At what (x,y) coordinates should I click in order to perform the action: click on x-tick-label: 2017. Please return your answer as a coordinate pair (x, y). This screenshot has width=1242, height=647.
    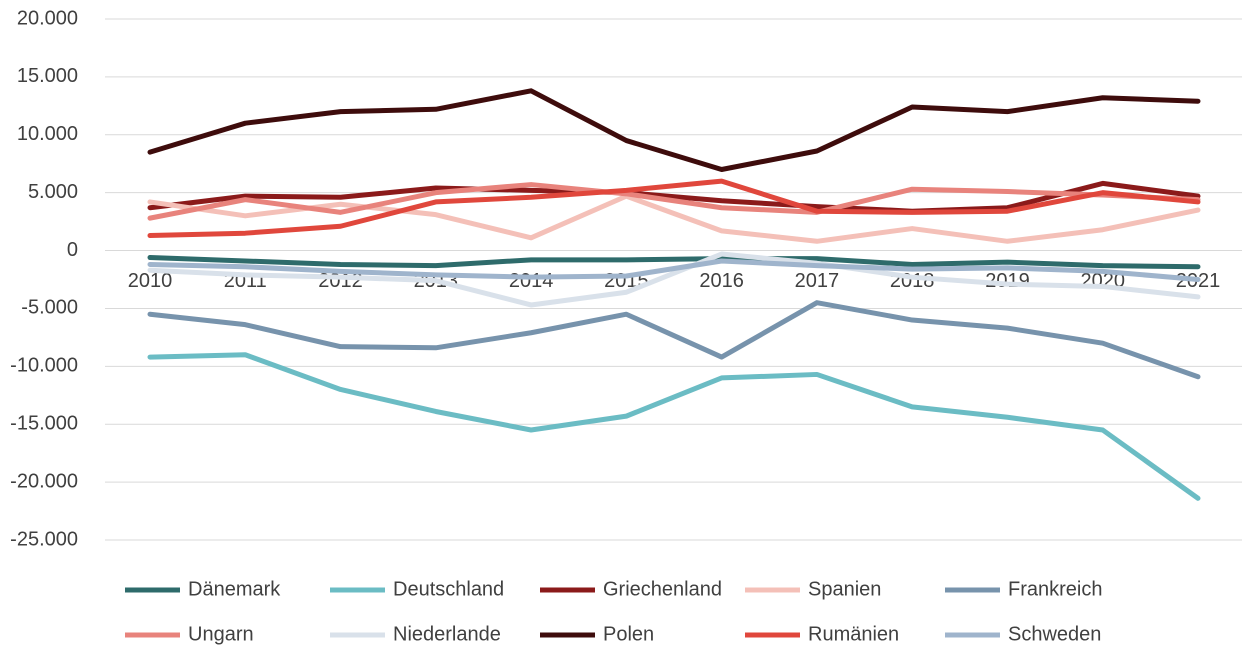
    Looking at the image, I should click on (817, 281).